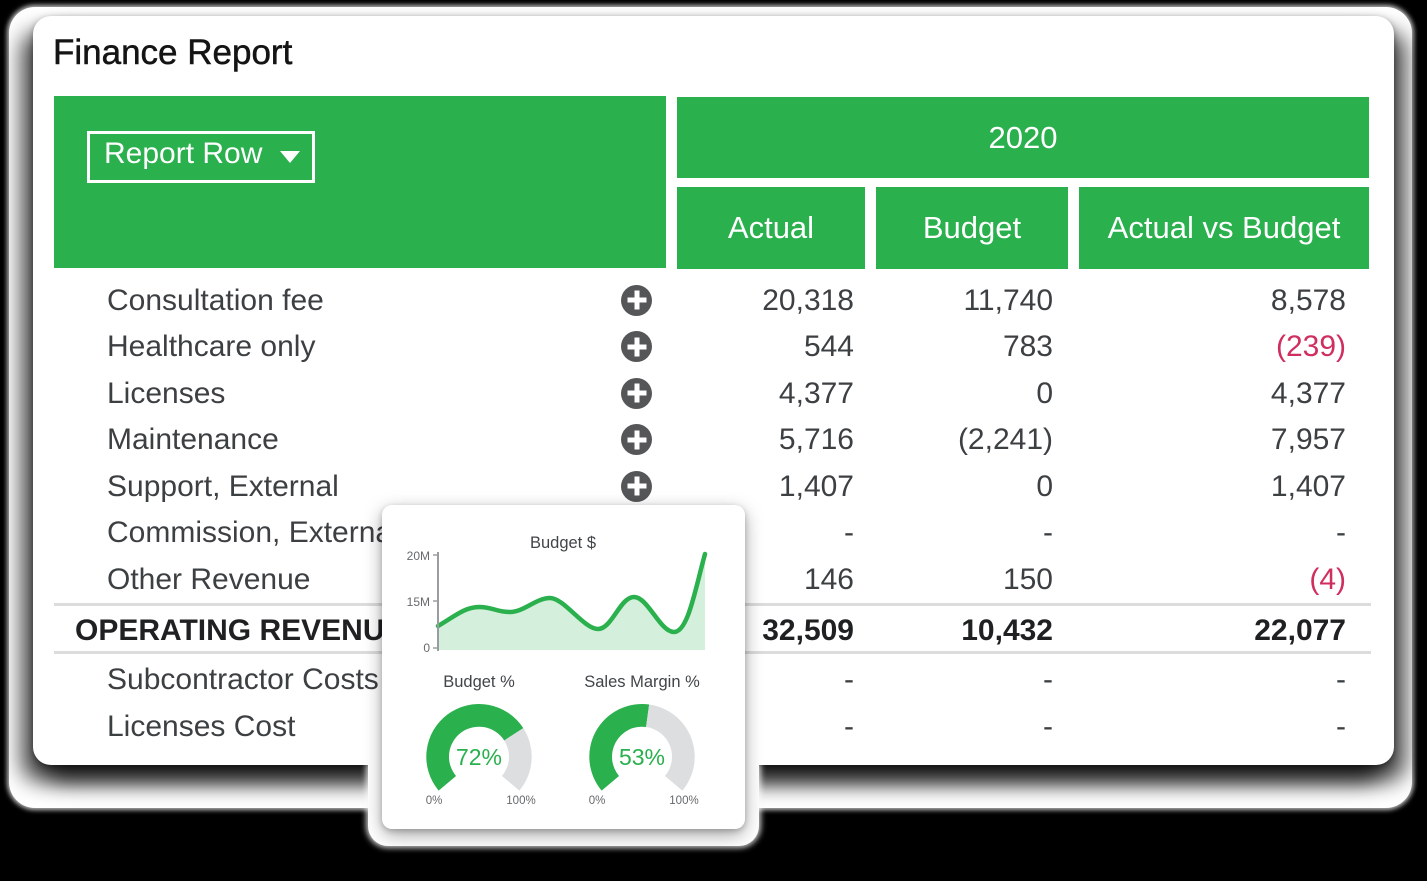 The image size is (1427, 881). I want to click on svg-text: 53%, so click(642, 757).